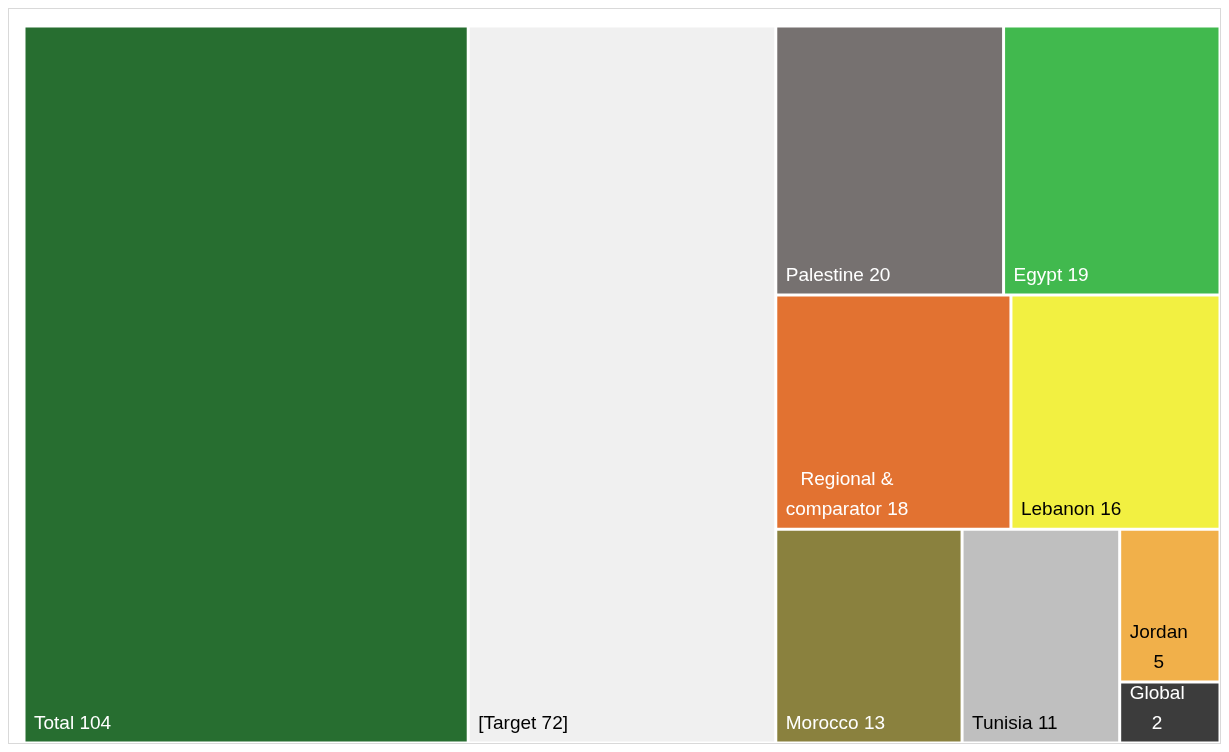 This screenshot has height=752, width=1229. What do you see at coordinates (1078, 274) in the screenshot?
I see `data-label: 19` at bounding box center [1078, 274].